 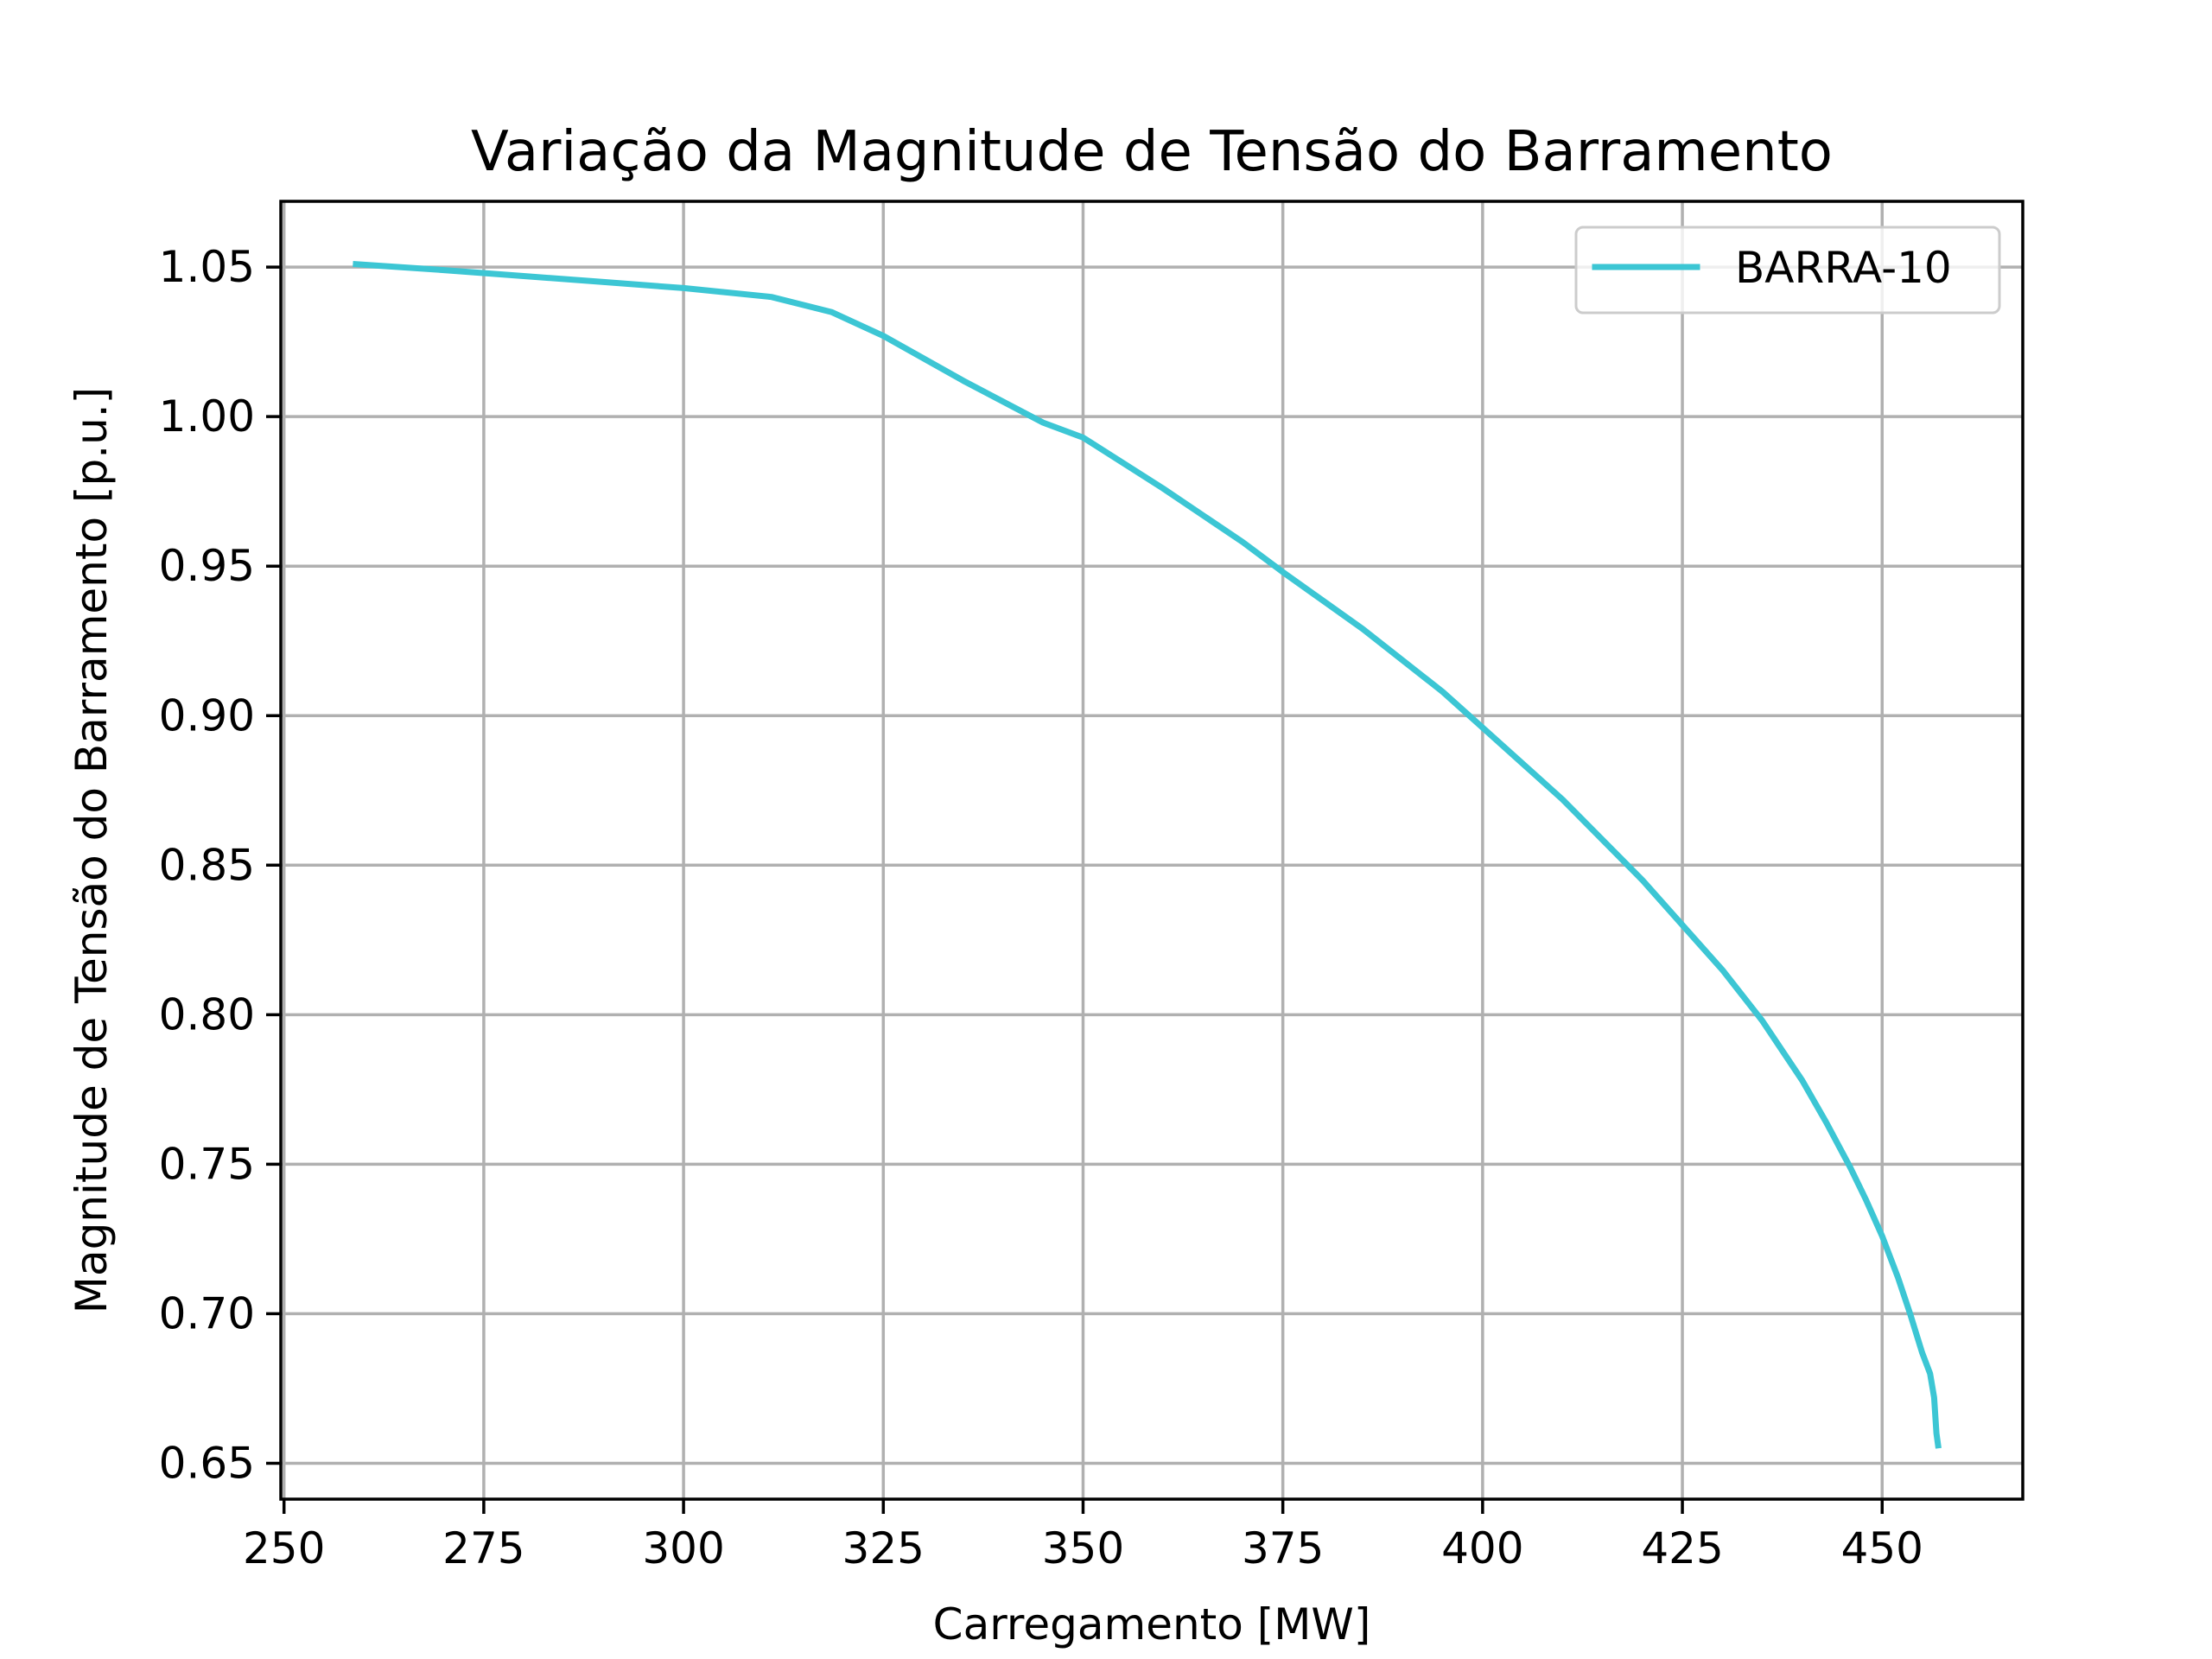 I want to click on legend-box, so click(x=1787, y=270).